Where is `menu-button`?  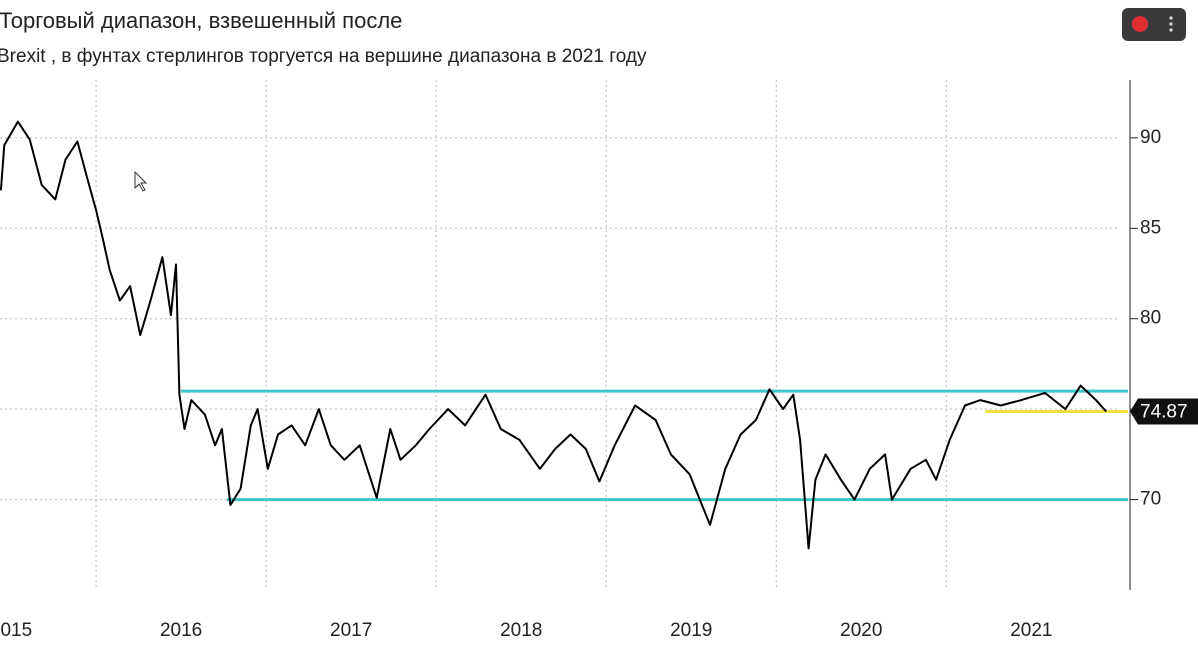
menu-button is located at coordinates (1154, 24).